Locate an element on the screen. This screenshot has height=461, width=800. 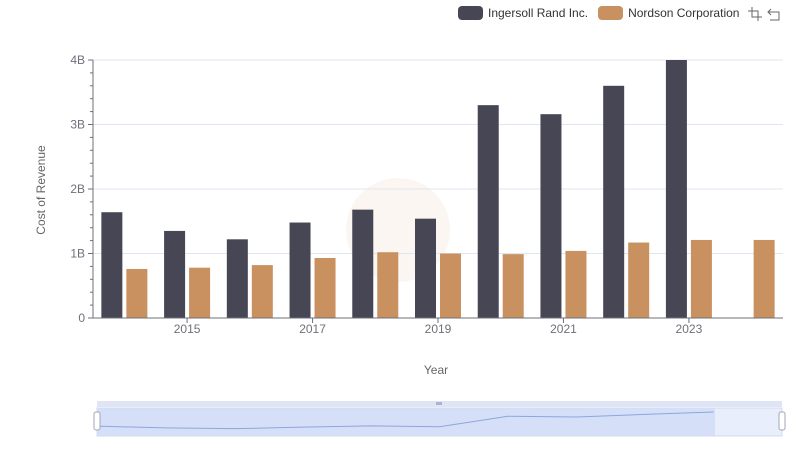
zoom-handle-right is located at coordinates (782, 421).